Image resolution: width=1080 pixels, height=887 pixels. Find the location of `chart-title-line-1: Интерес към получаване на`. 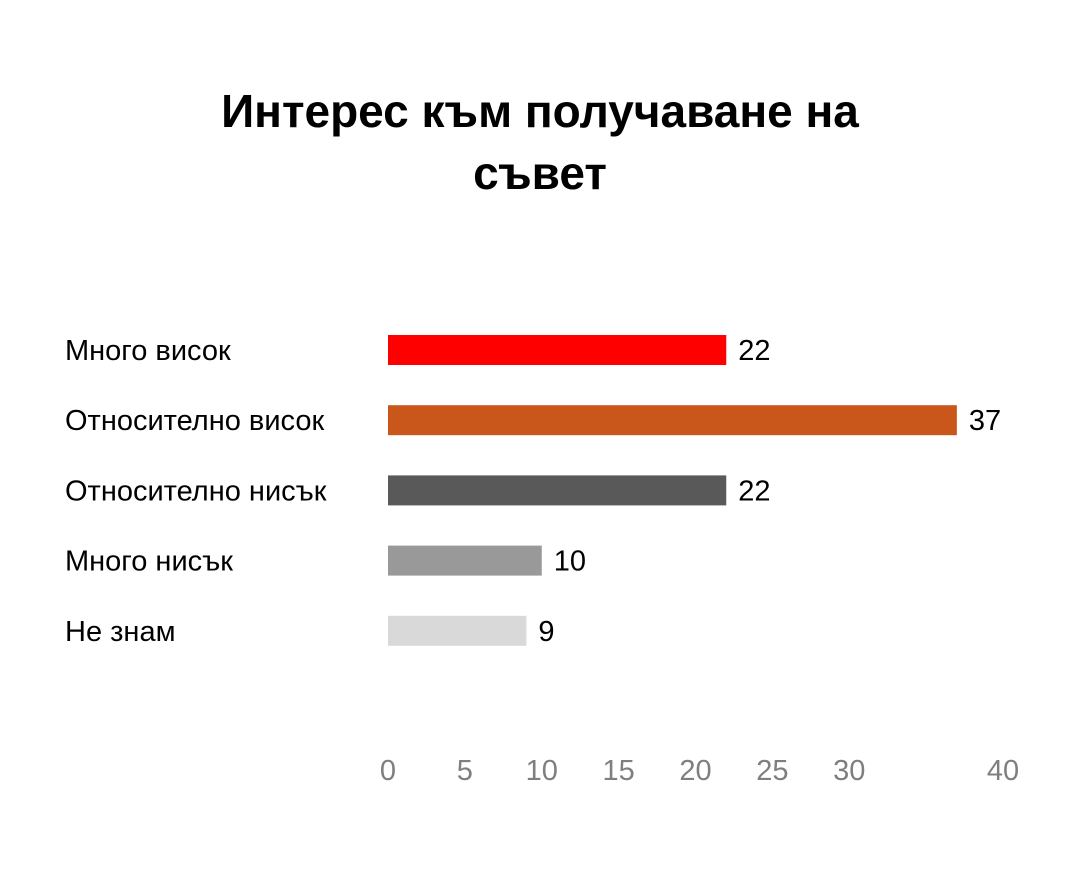

chart-title-line-1: Интерес към получаване на is located at coordinates (540, 111).